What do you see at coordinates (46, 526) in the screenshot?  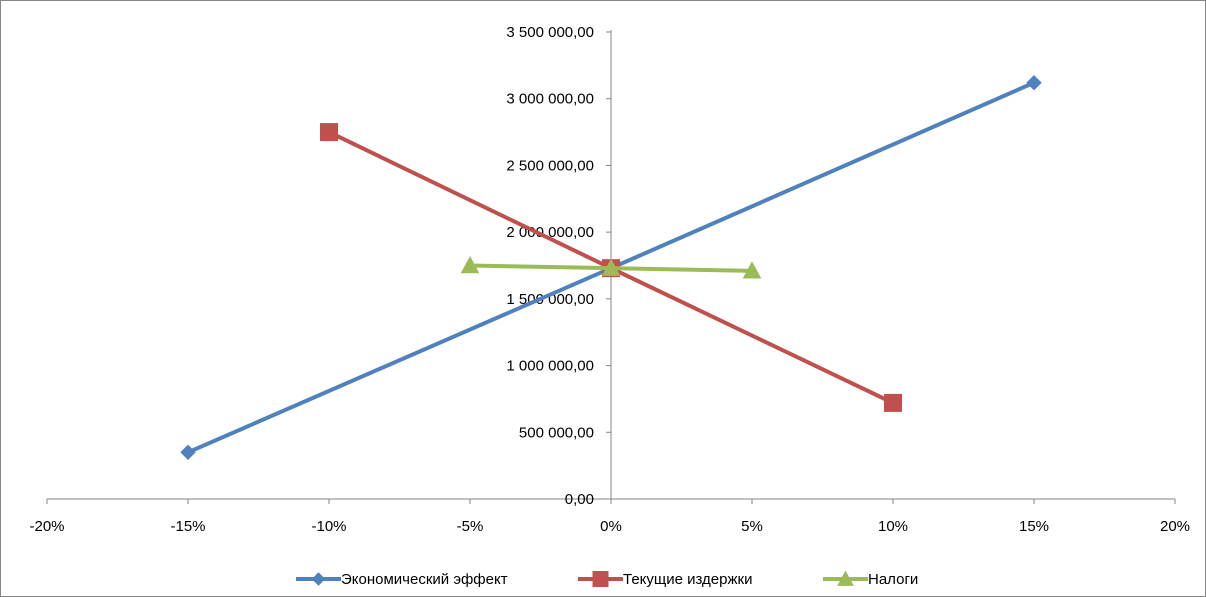 I see `x-tick-label: -20%` at bounding box center [46, 526].